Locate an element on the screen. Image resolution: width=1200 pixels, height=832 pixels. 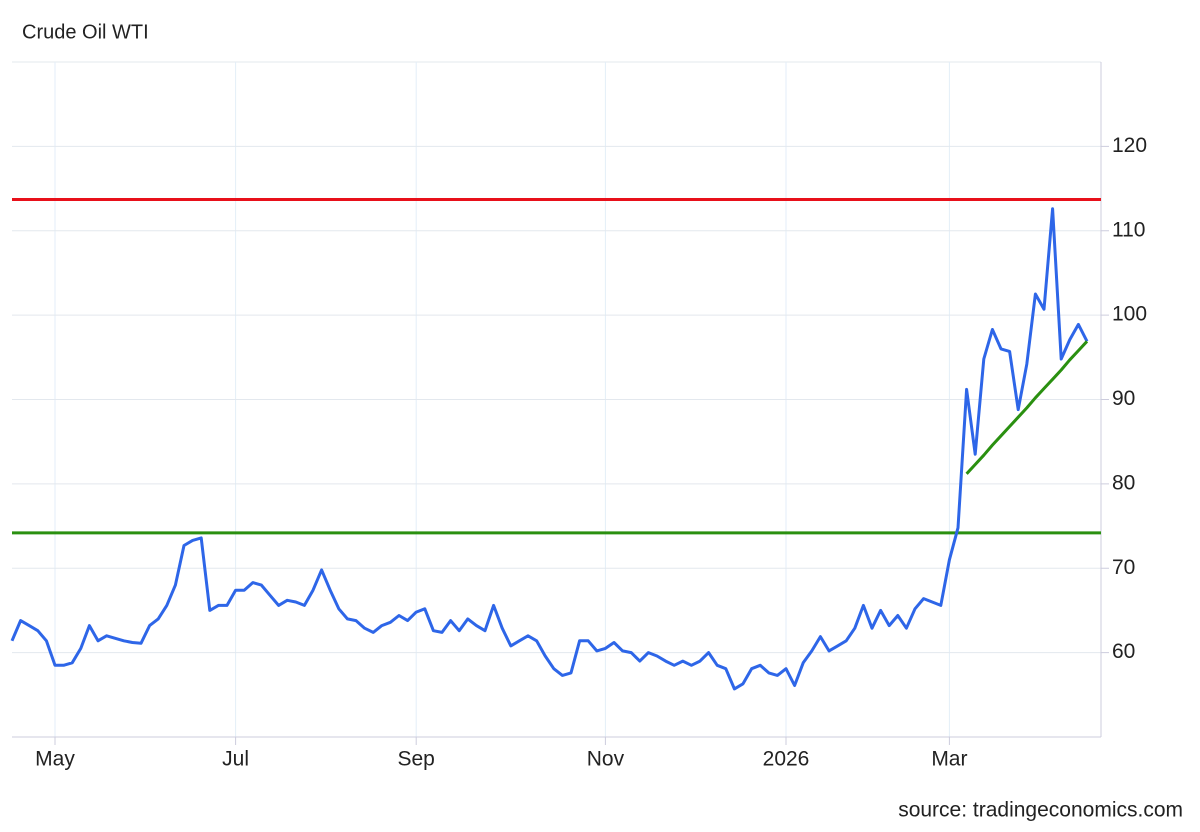
x-tick-label: Sep is located at coordinates (416, 759).